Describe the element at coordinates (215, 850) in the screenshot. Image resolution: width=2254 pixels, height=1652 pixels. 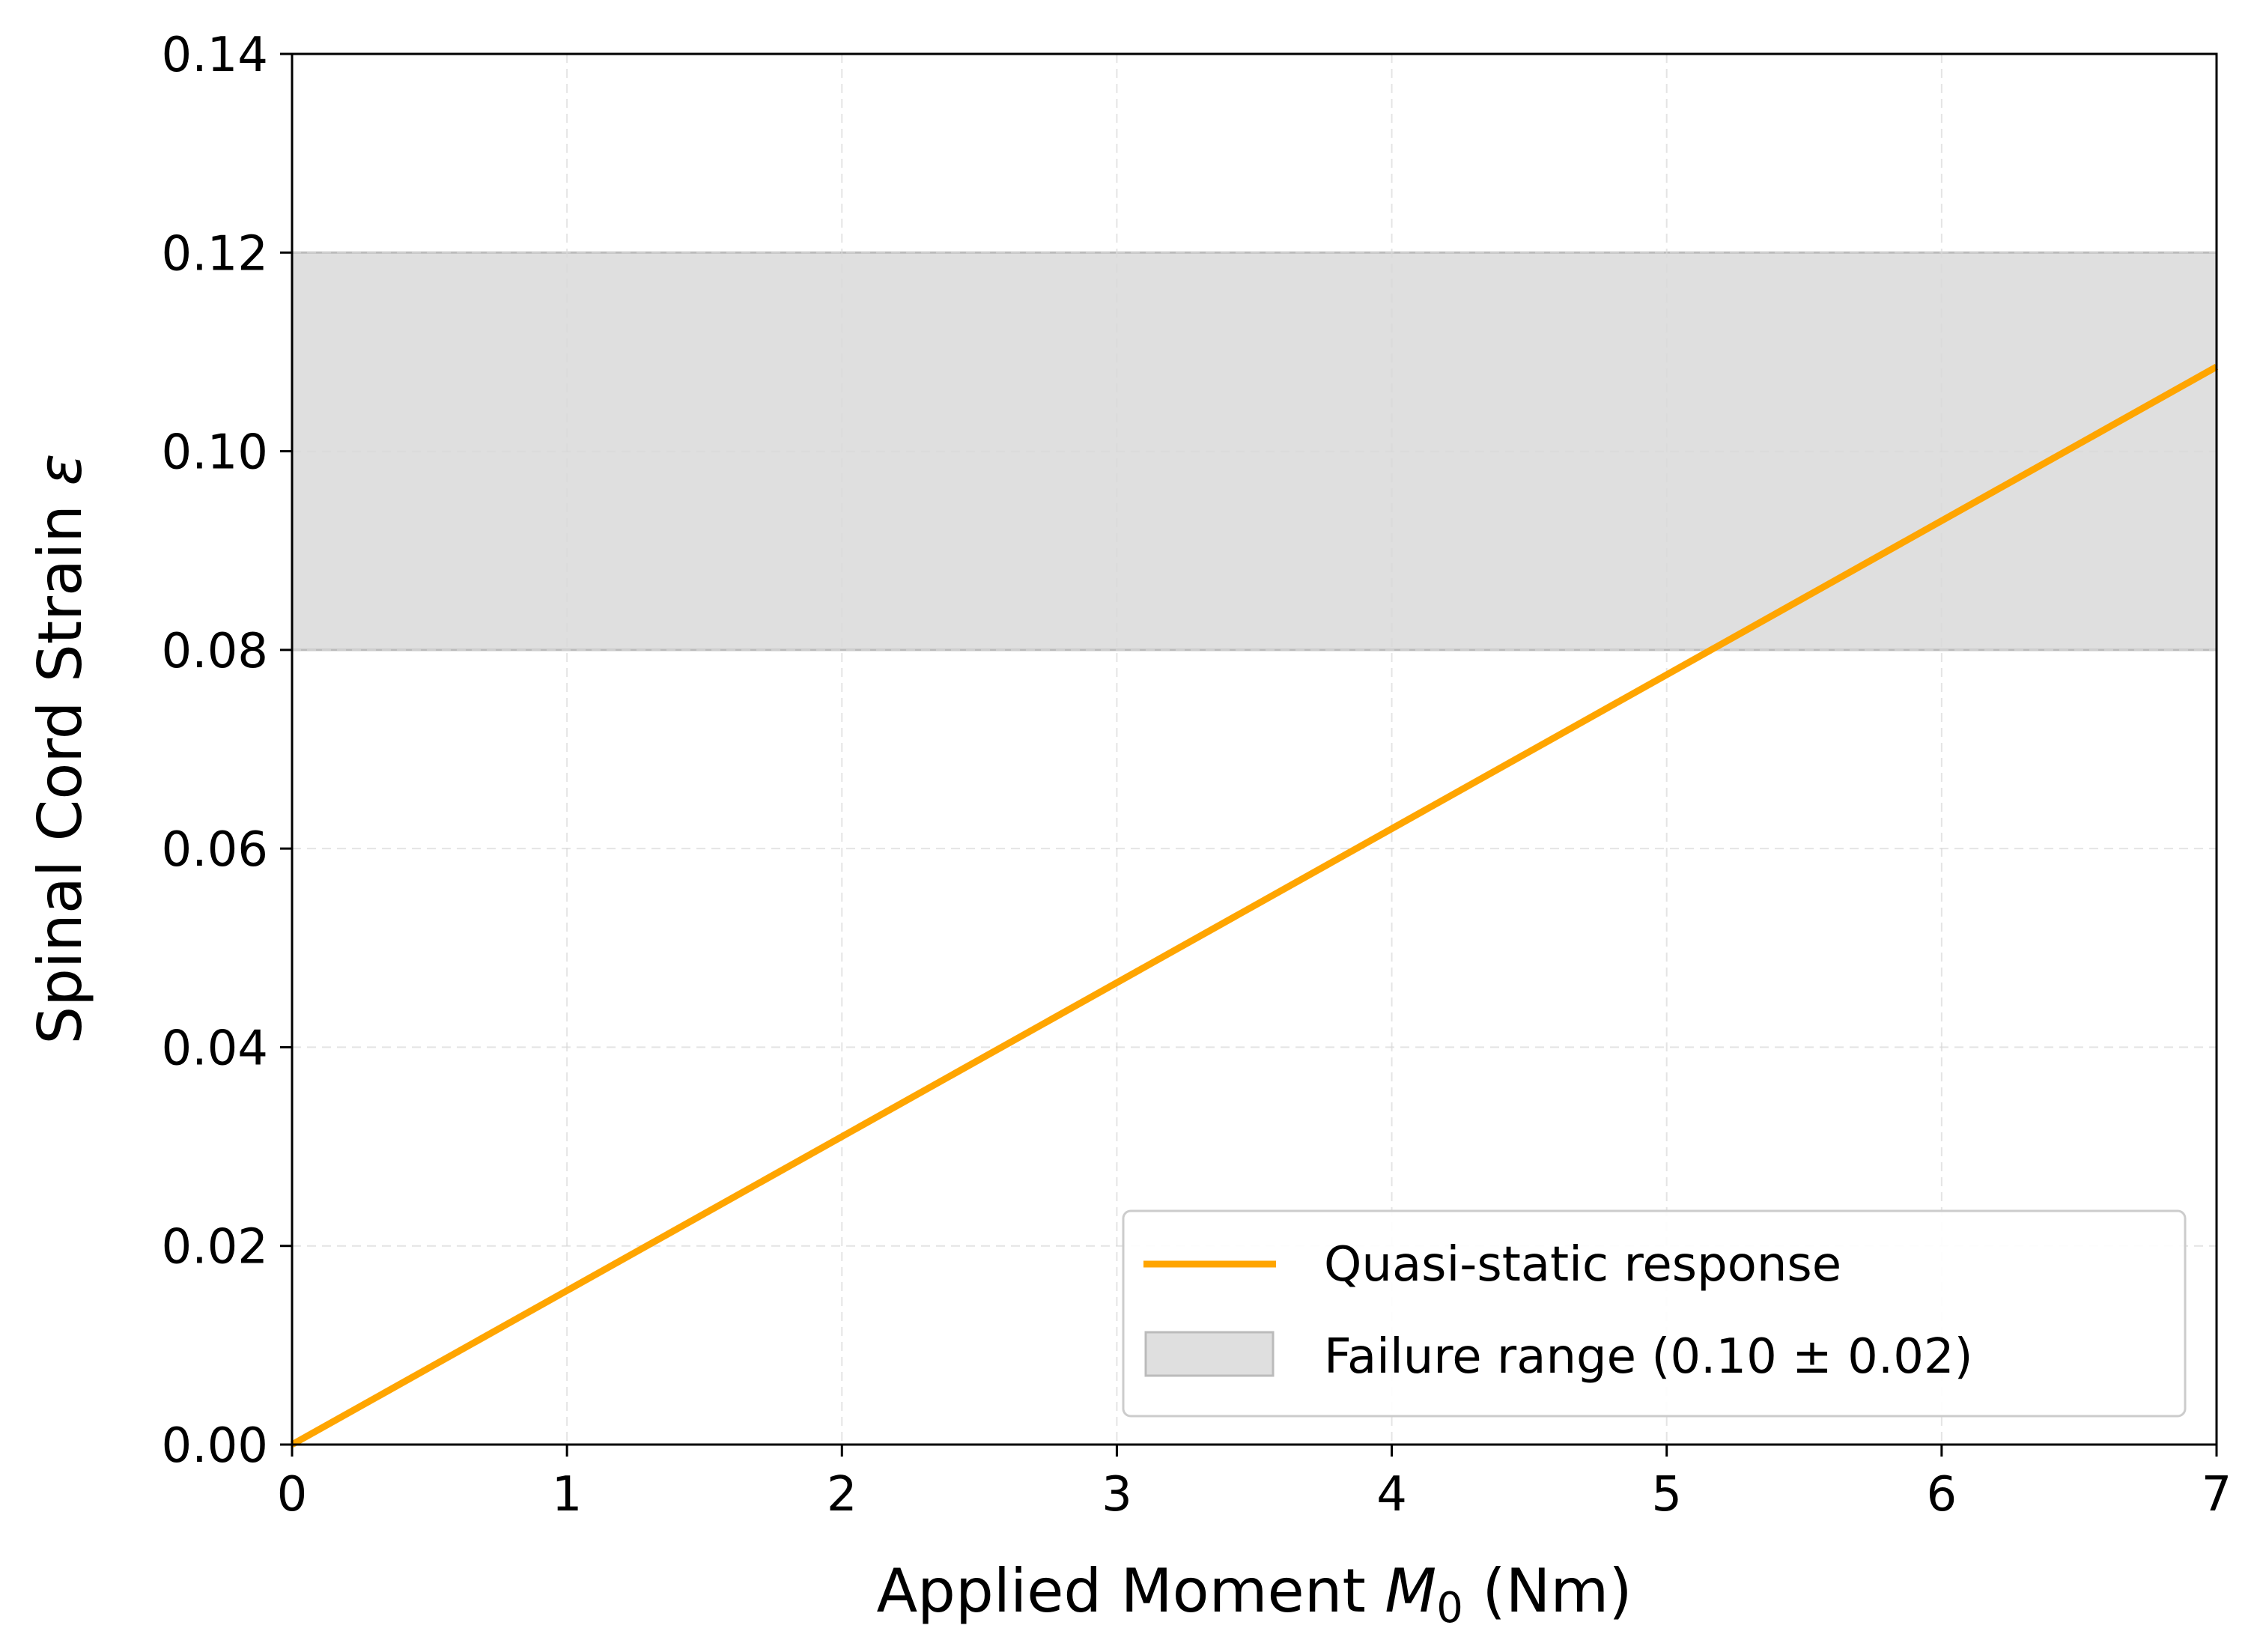
I see `y-tick-label: 0.06` at that location.